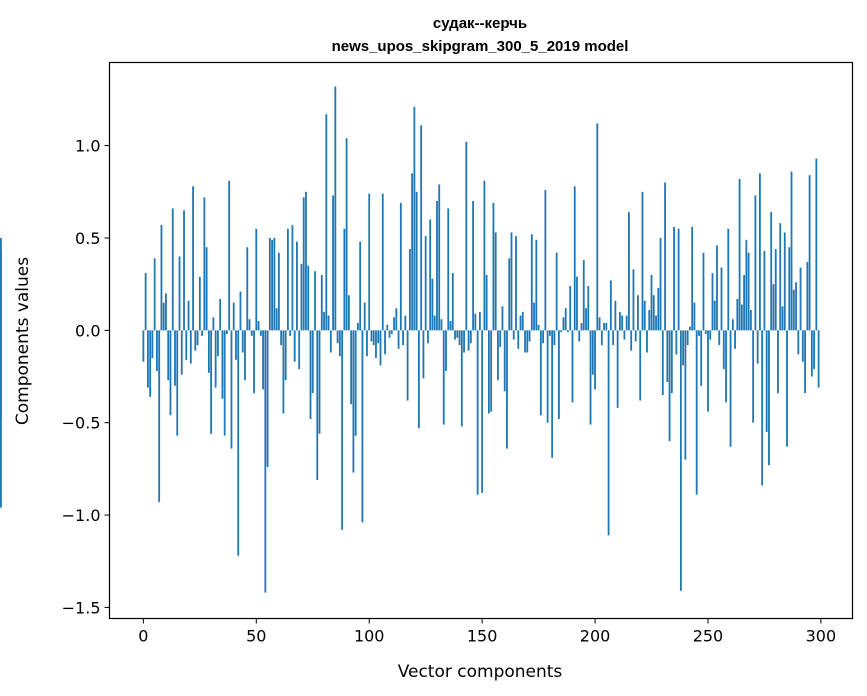  Describe the element at coordinates (480, 23) in the screenshot. I see `chart-title: судак--керчь` at that location.